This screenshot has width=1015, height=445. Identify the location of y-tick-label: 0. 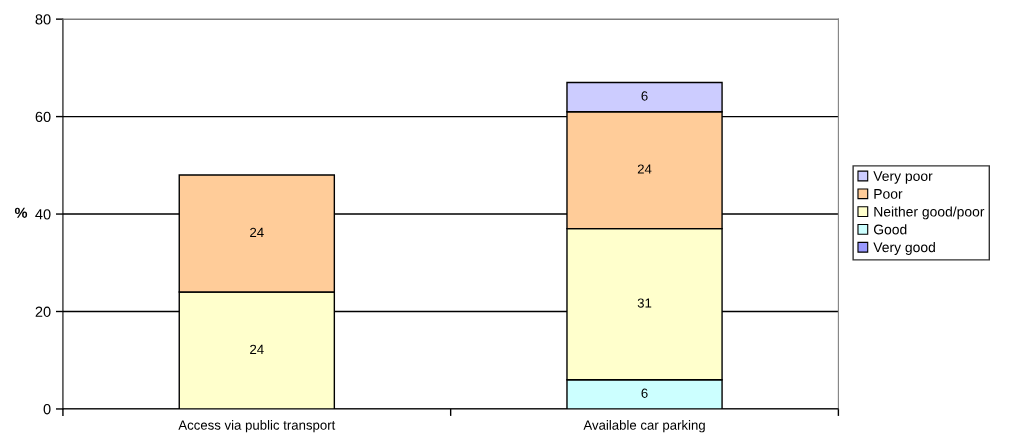
(47, 409).